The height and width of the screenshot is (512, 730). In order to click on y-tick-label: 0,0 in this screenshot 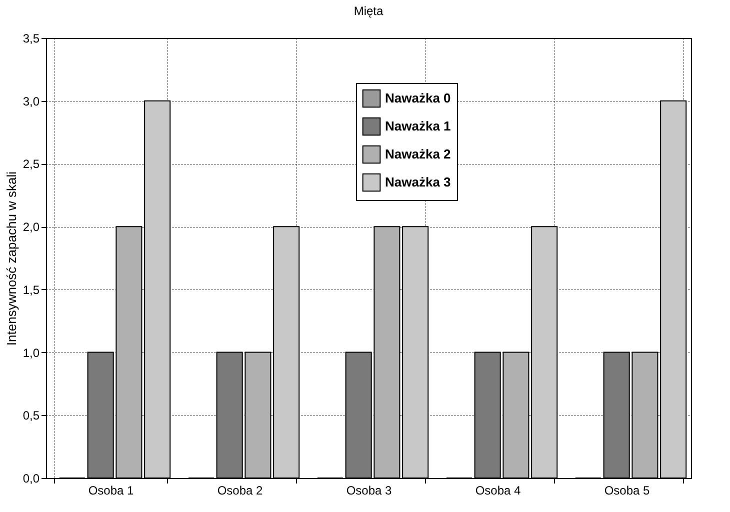, I will do `click(31, 479)`.